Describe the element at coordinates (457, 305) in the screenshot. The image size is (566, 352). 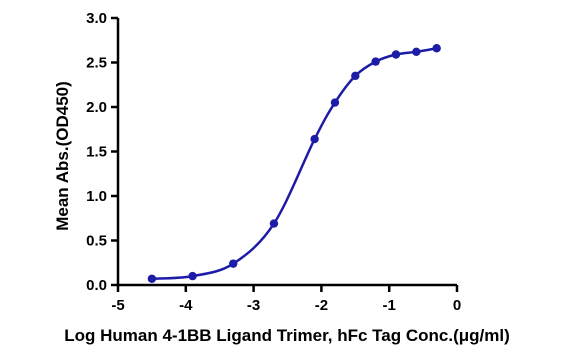
I see `x-tick-label: 0` at that location.